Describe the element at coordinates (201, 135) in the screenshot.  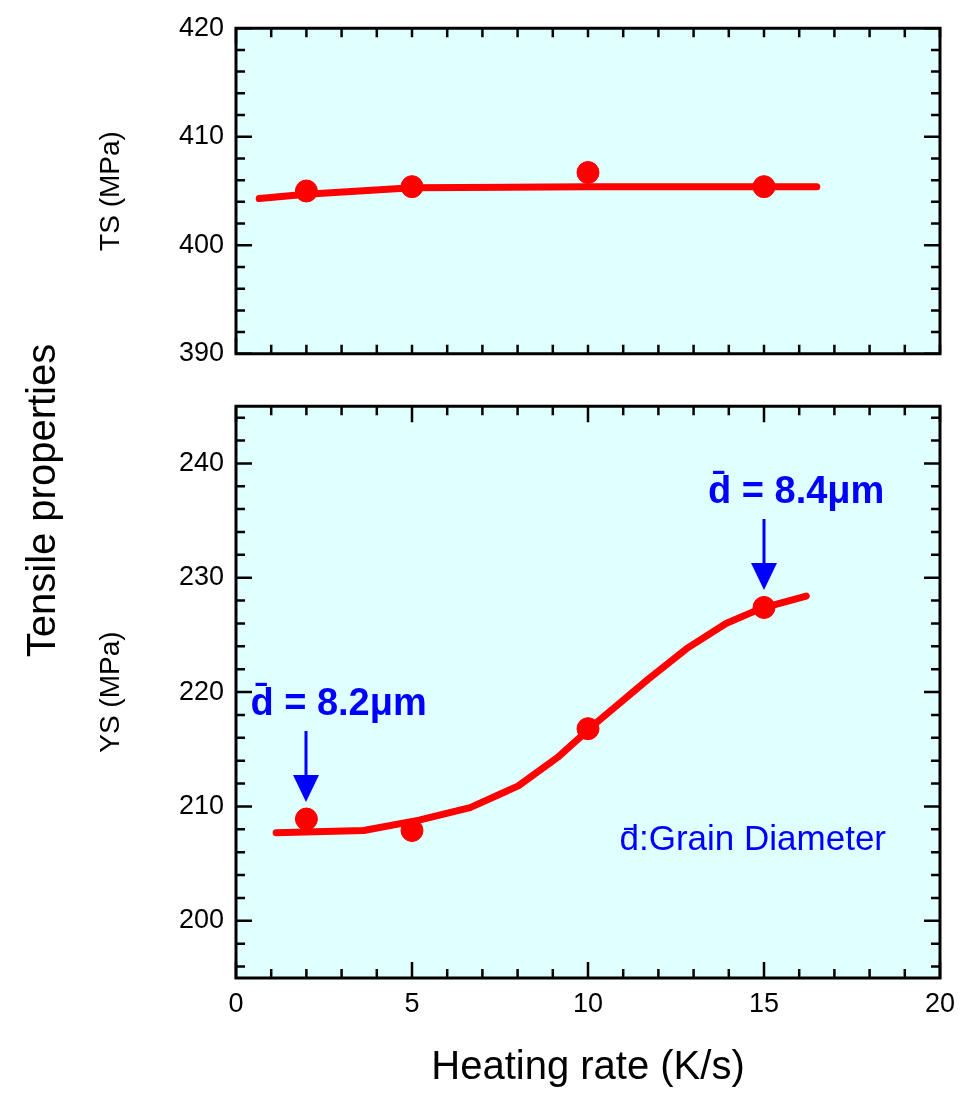
I see `y-tick-label: 410` at that location.